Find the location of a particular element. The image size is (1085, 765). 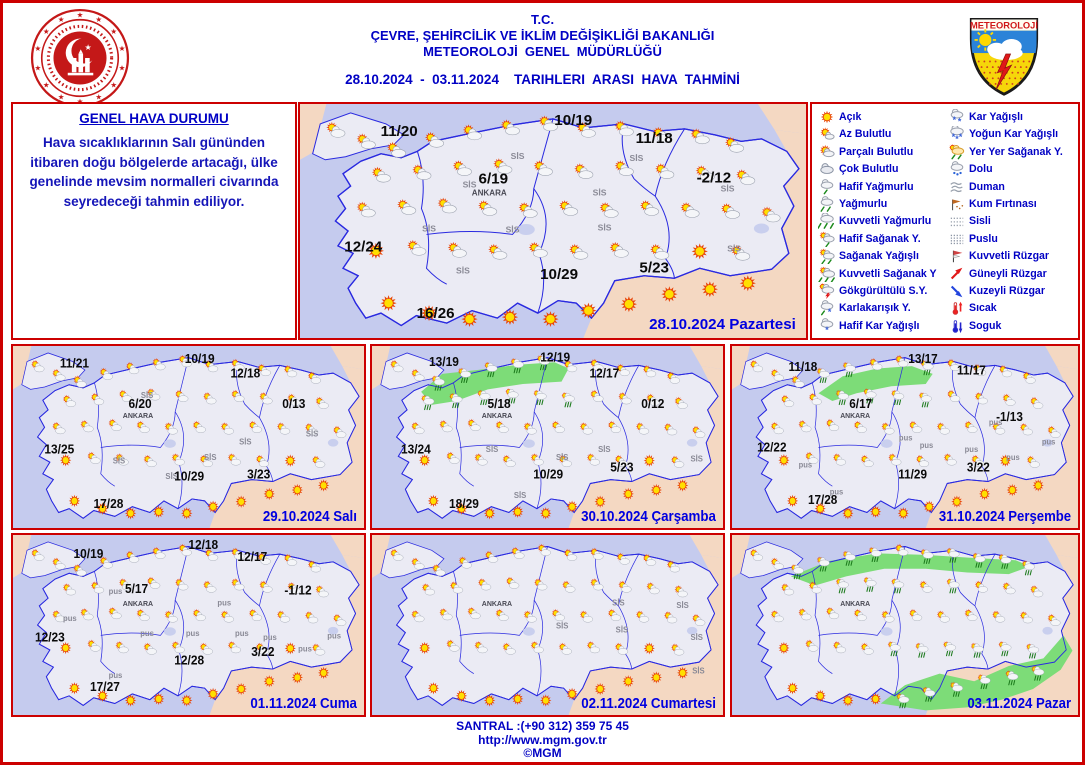

legend-label: Sisli is located at coordinates (980, 221).